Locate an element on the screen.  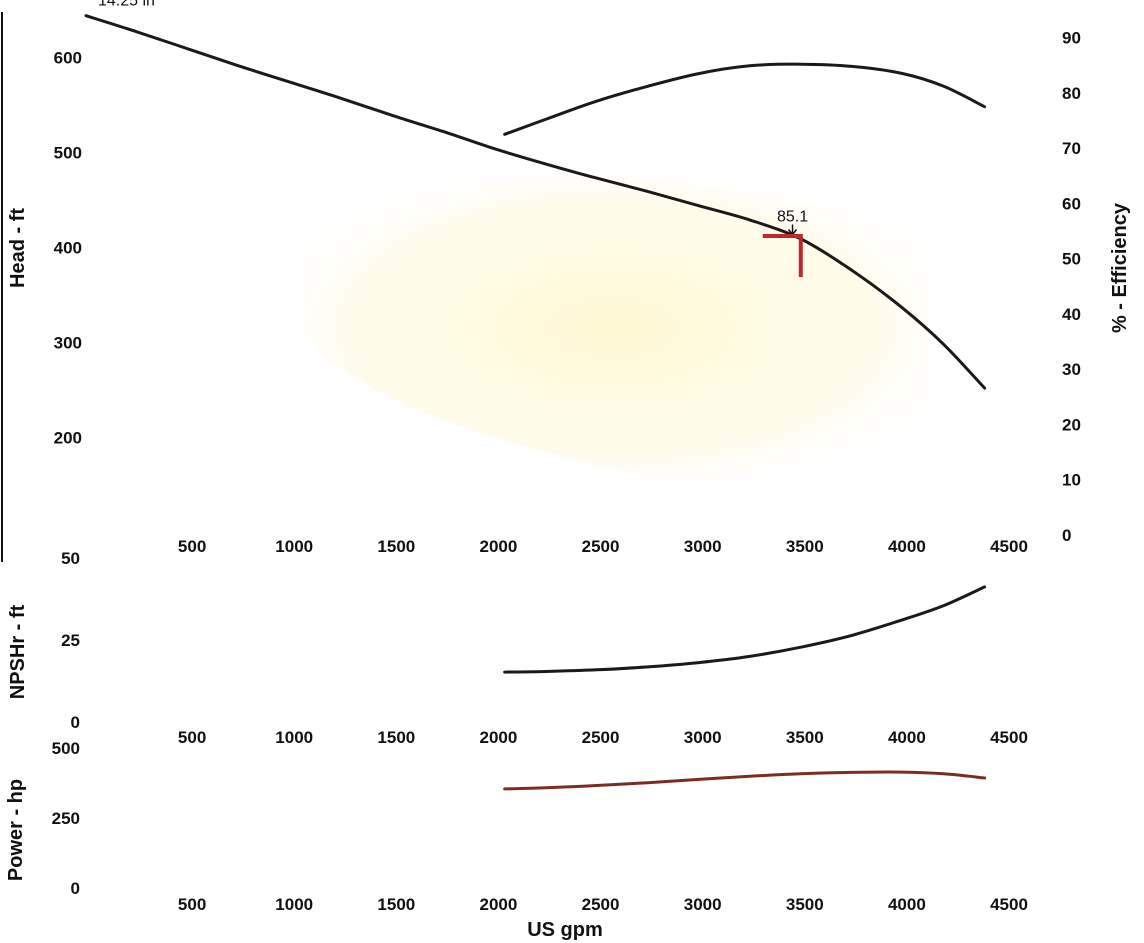
y2-tick-label: 20 is located at coordinates (1071, 424).